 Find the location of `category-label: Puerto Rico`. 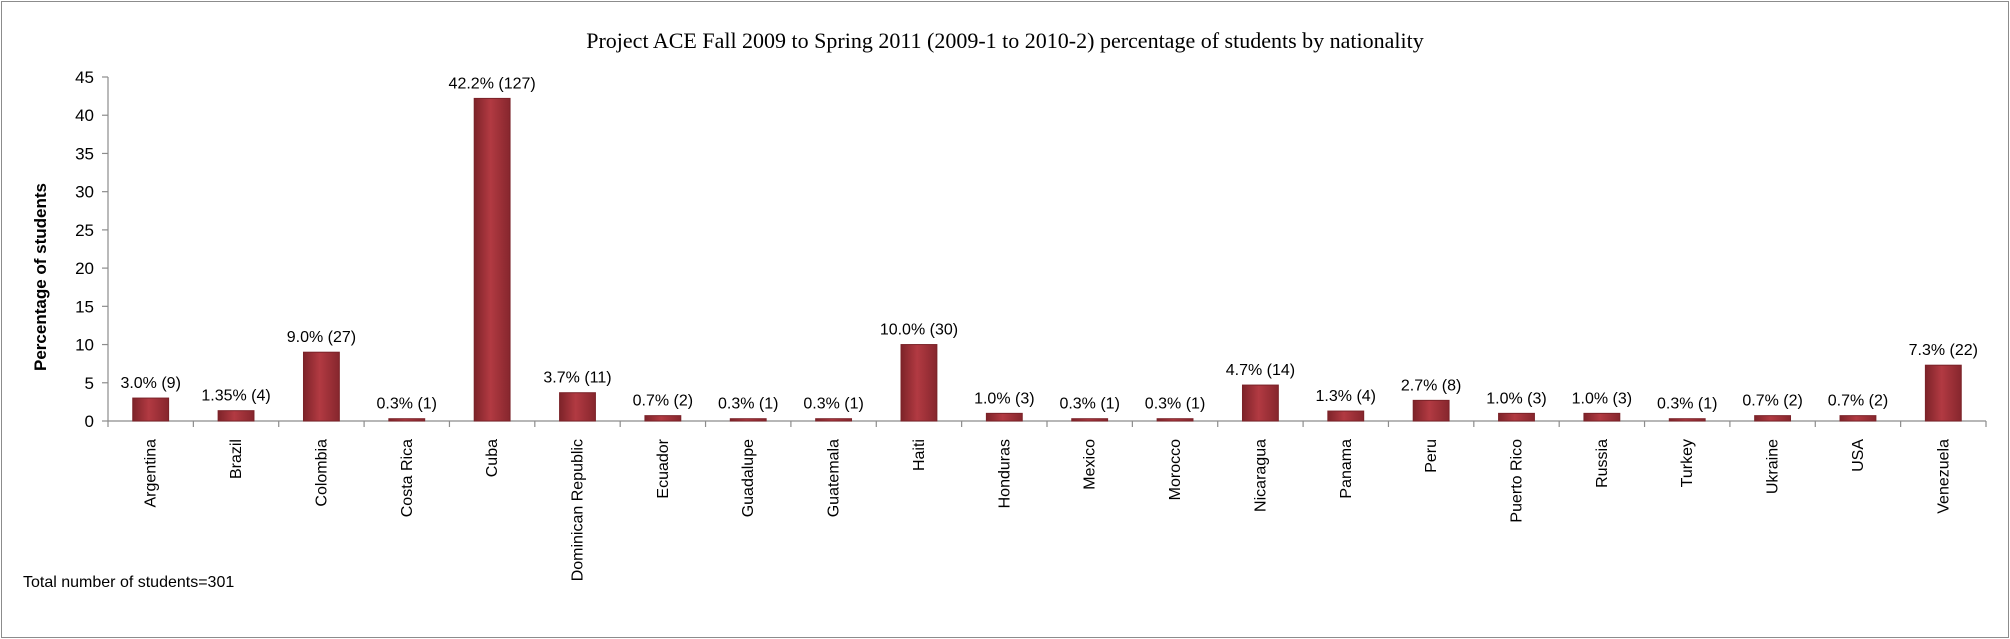

category-label: Puerto Rico is located at coordinates (1517, 481).